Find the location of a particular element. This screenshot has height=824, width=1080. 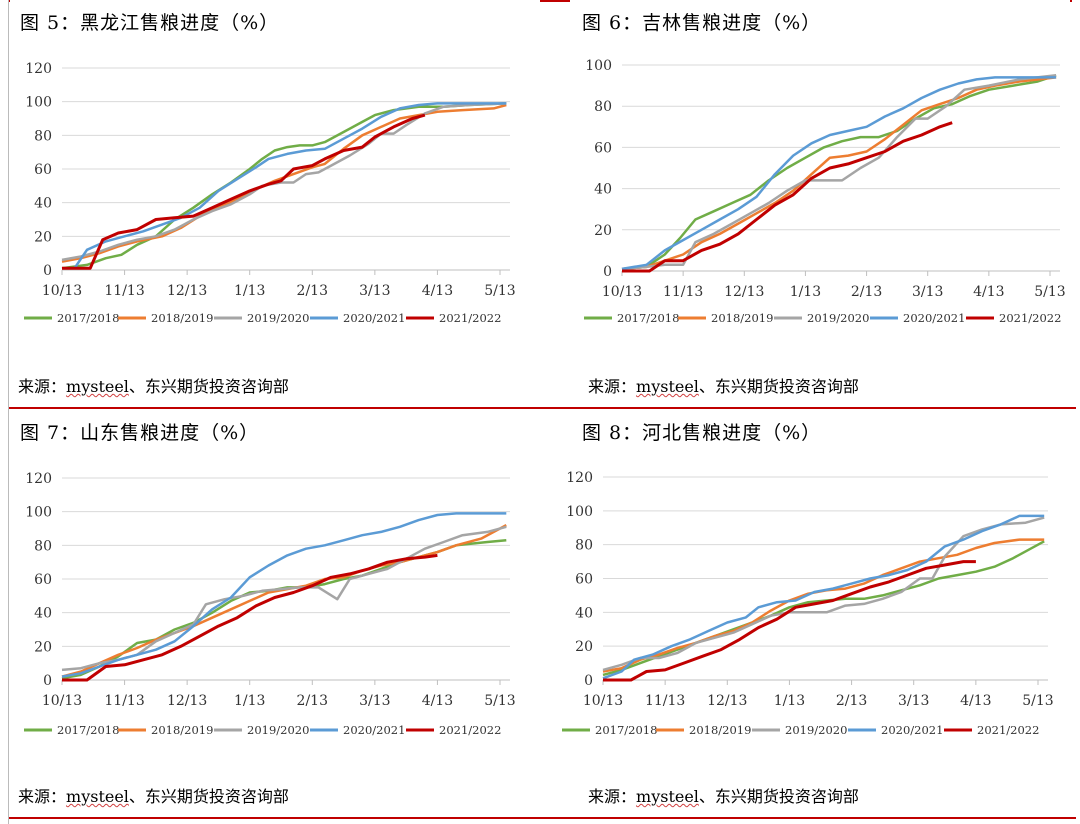

top-divider is located at coordinates (540, 1).